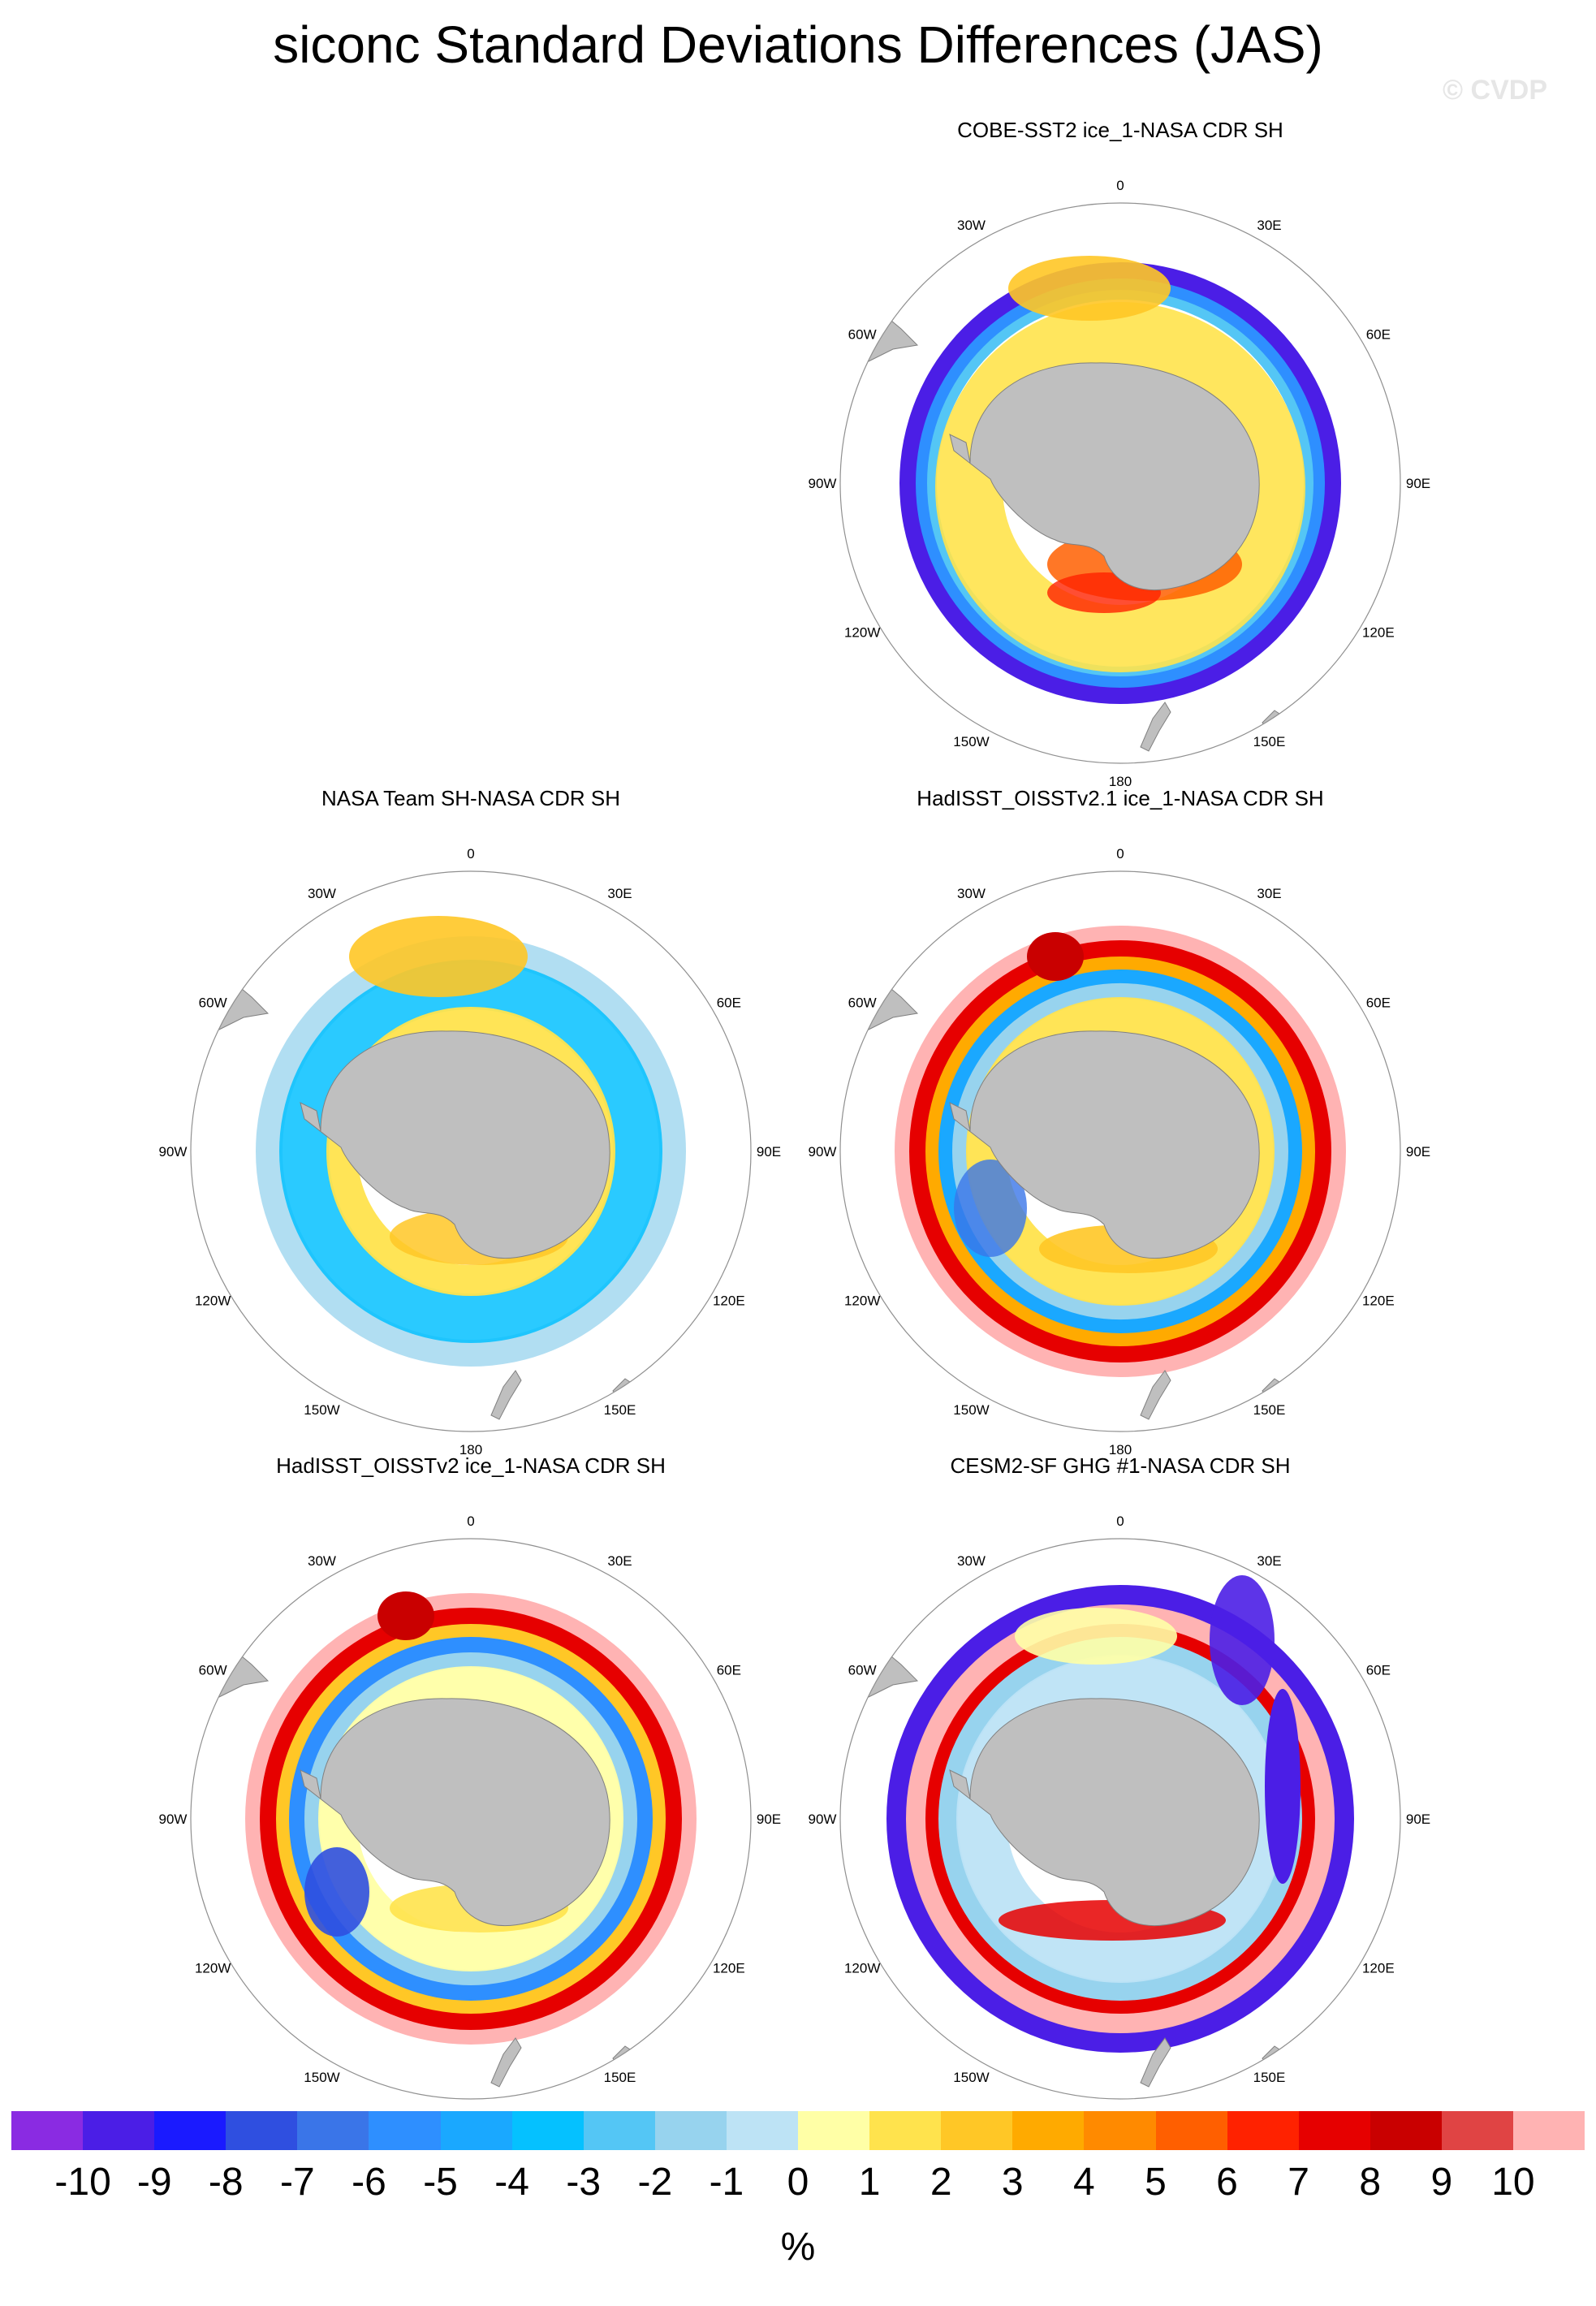 This screenshot has width=1596, height=2306. Describe the element at coordinates (726, 2182) in the screenshot. I see `colorbar-tick-label: -1` at that location.